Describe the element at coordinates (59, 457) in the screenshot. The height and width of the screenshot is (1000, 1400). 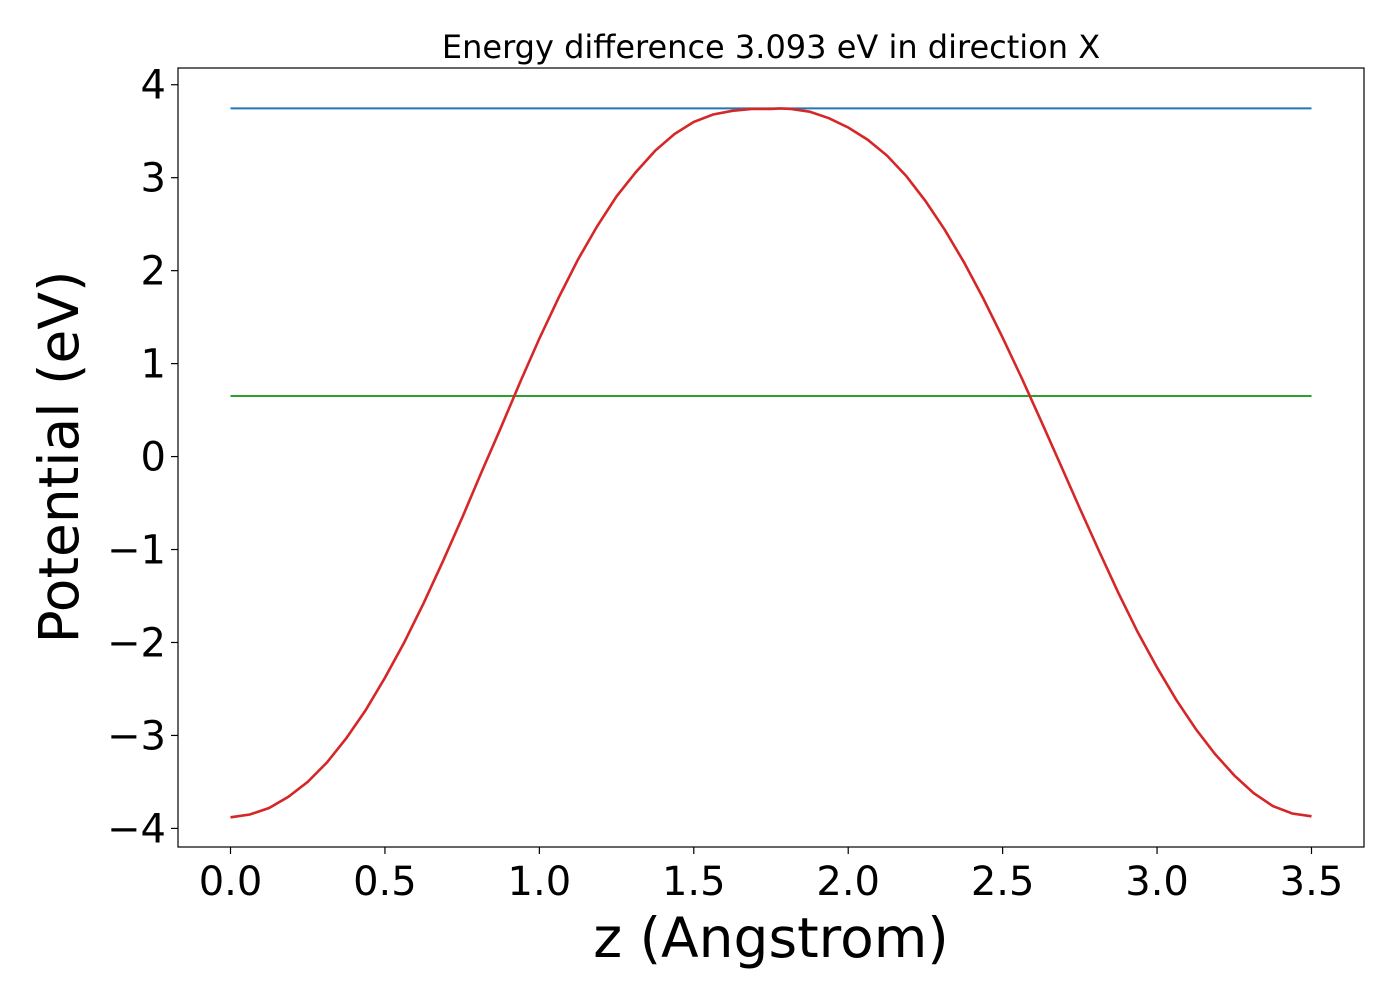
I see `y-axis-label: Potential (eV)` at that location.